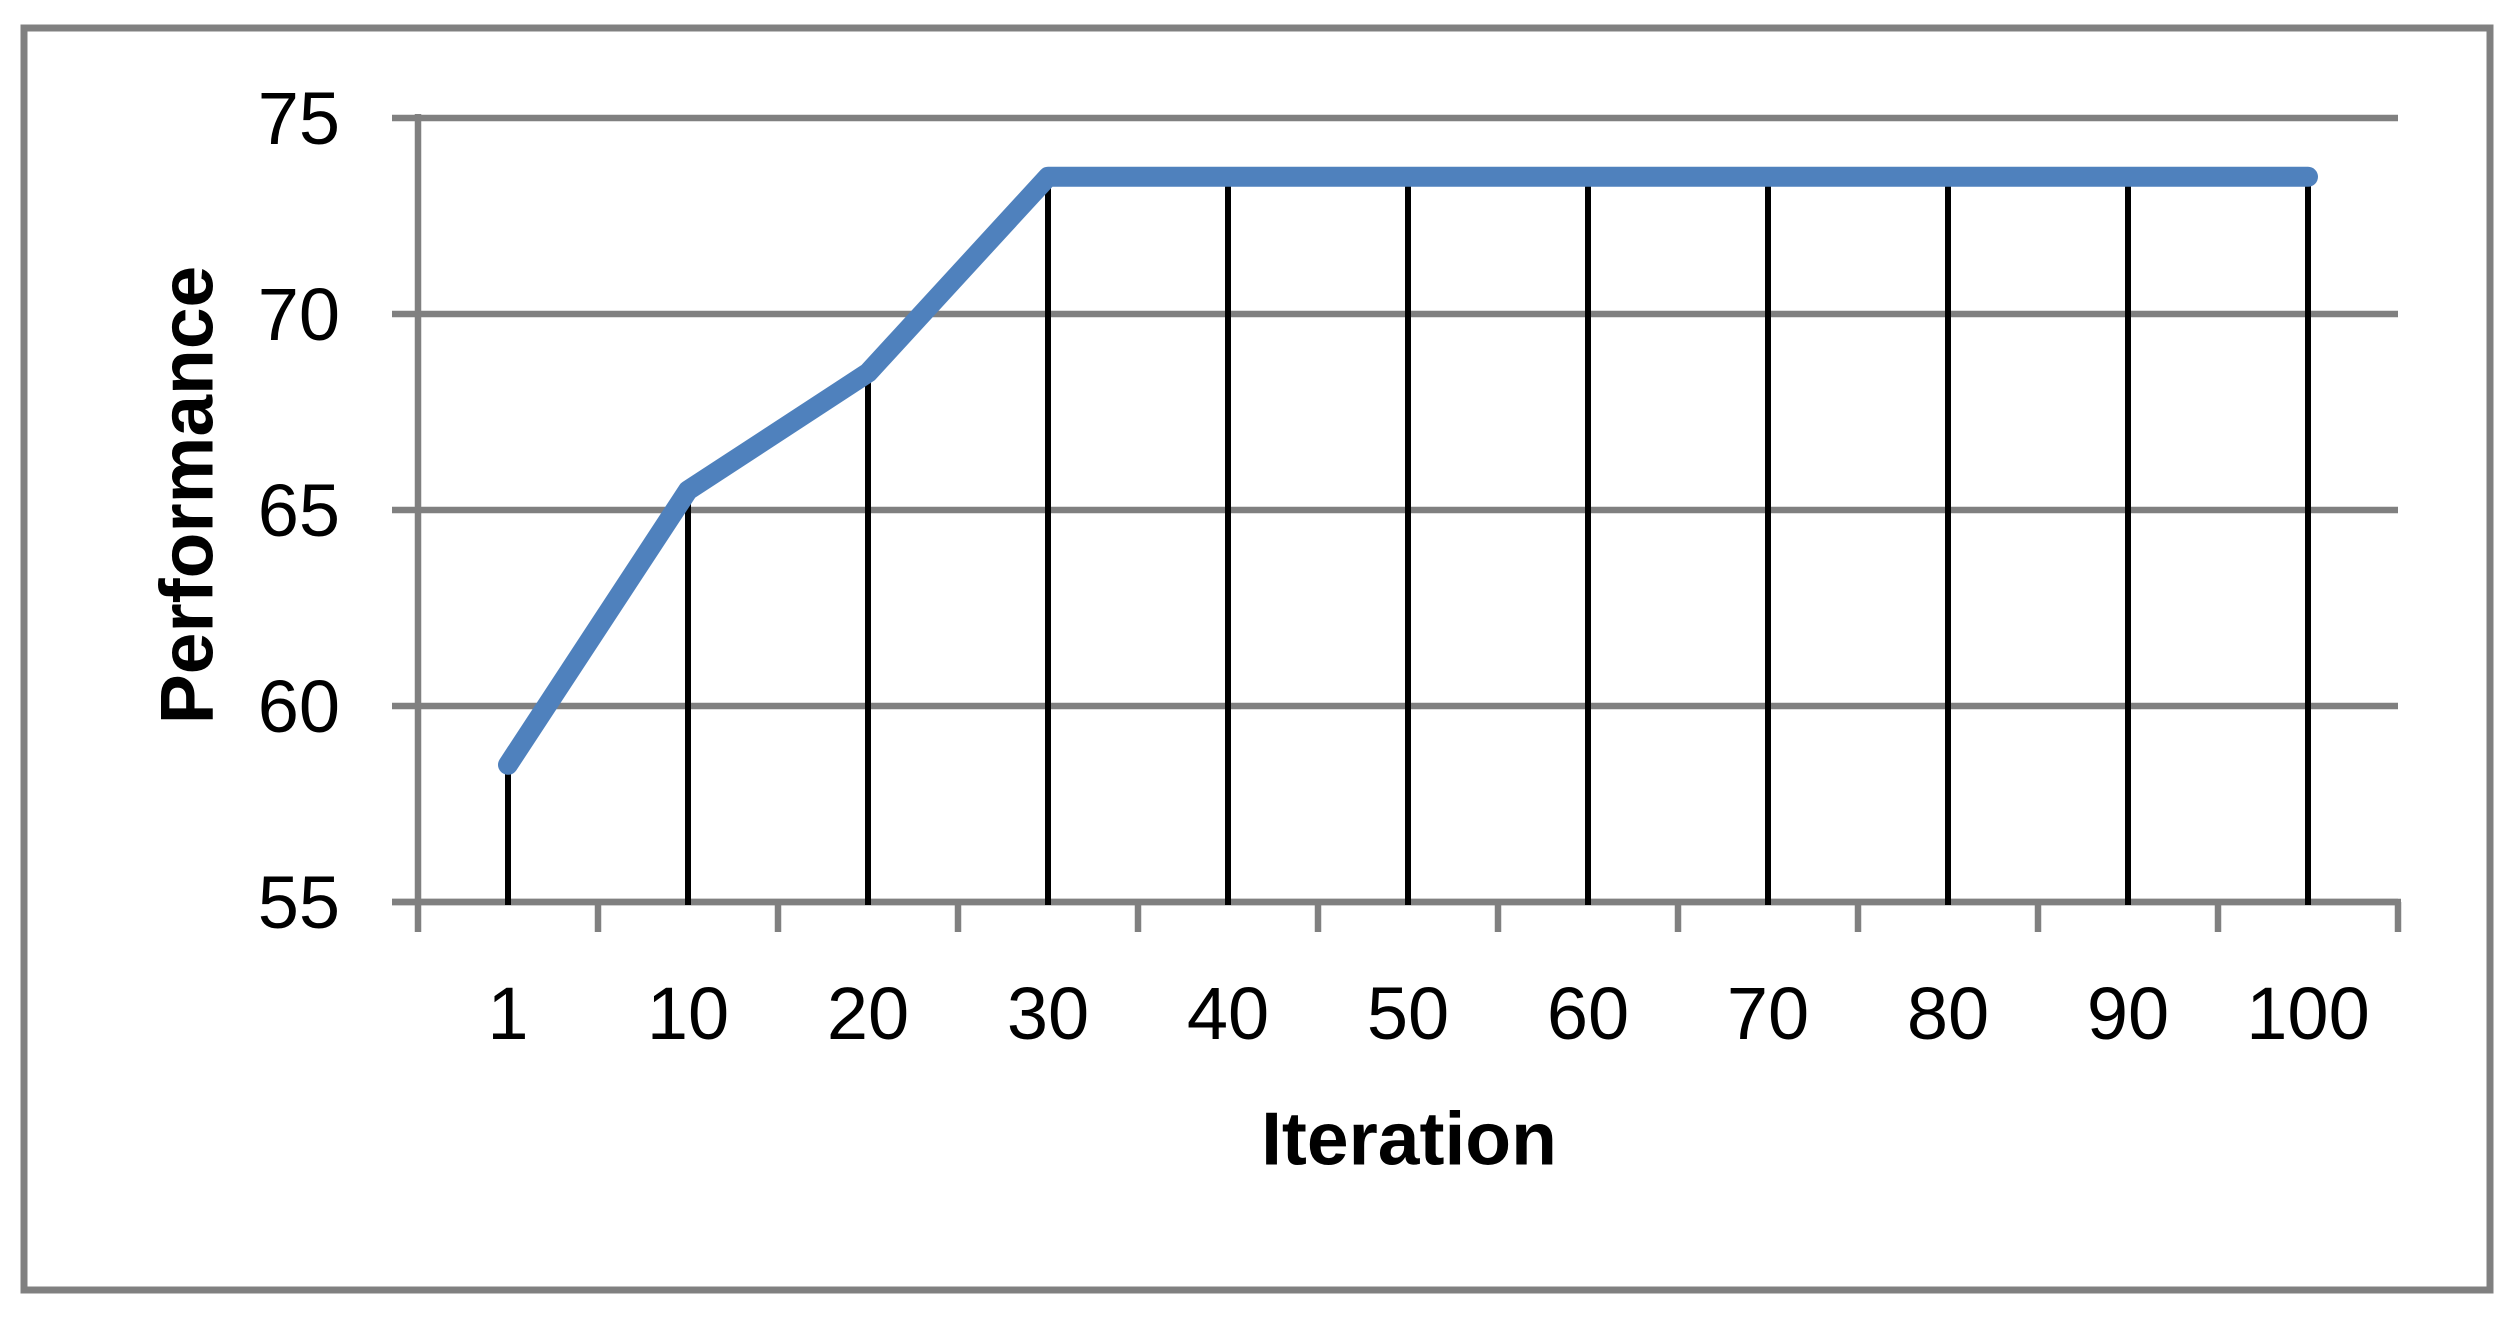 The width and height of the screenshot is (2514, 1319). What do you see at coordinates (299, 118) in the screenshot?
I see `y-tick-label: 75` at bounding box center [299, 118].